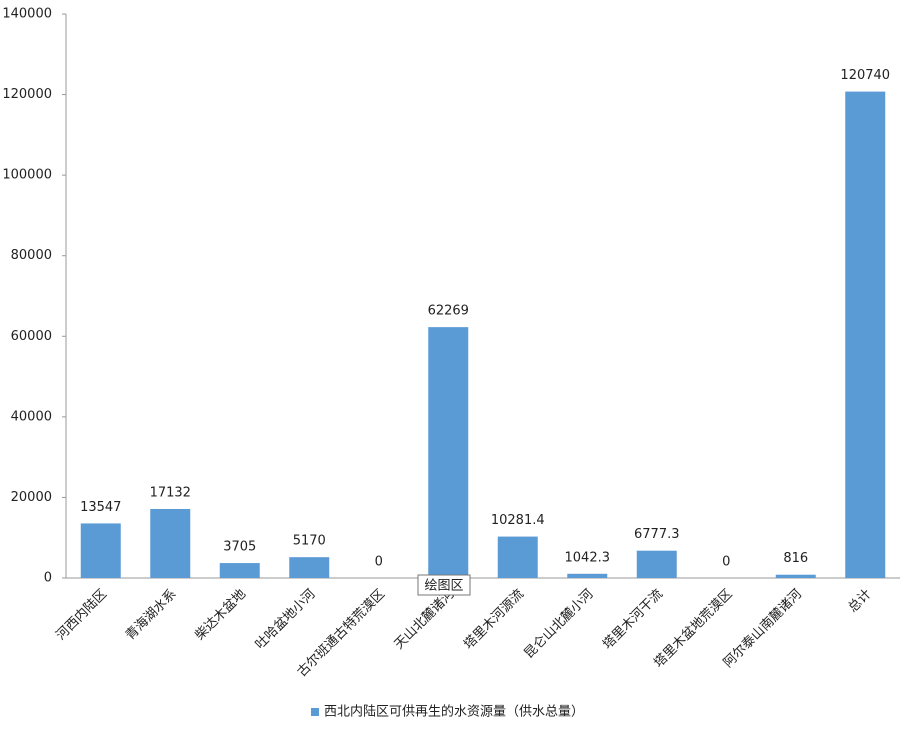  I want to click on data-label: 6777.3, so click(657, 534).